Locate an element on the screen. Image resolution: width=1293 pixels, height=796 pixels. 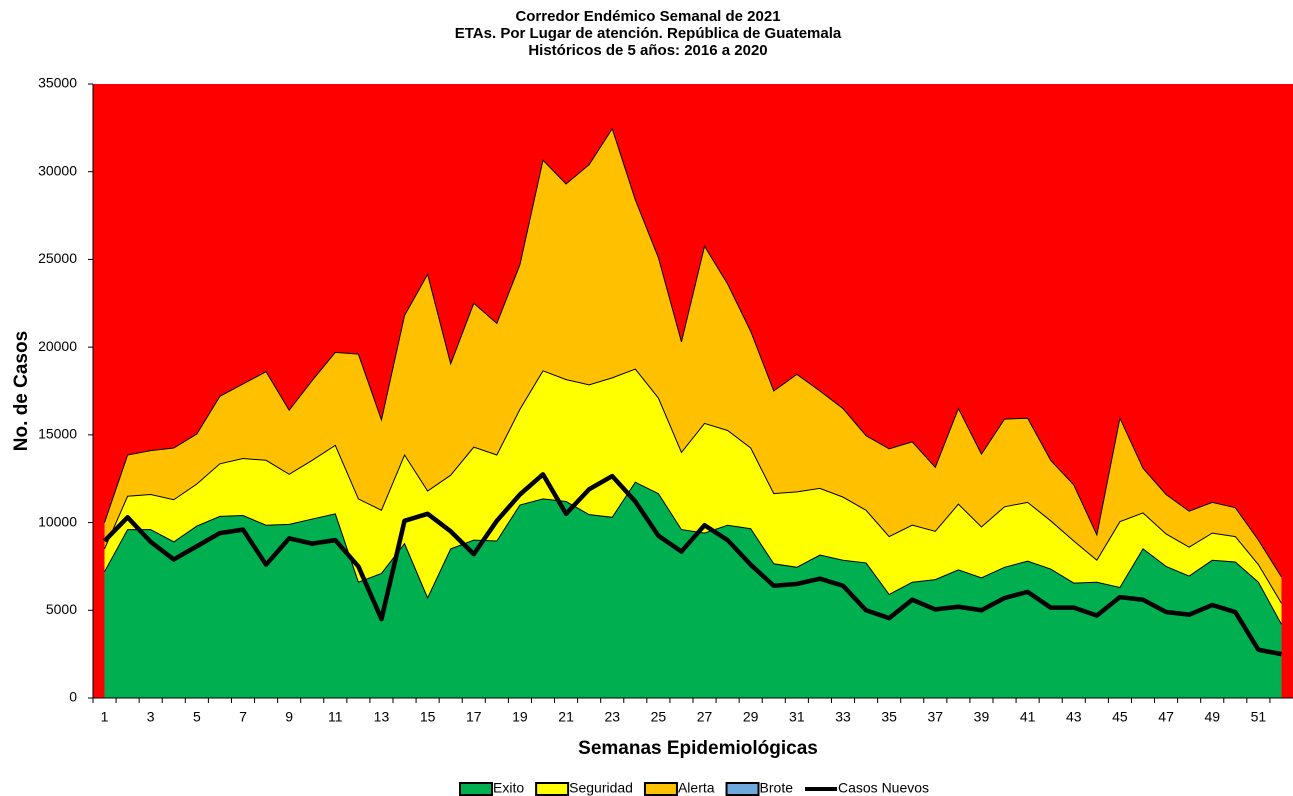
x-axis-label: Semanas Epidemiológicas is located at coordinates (698, 748).